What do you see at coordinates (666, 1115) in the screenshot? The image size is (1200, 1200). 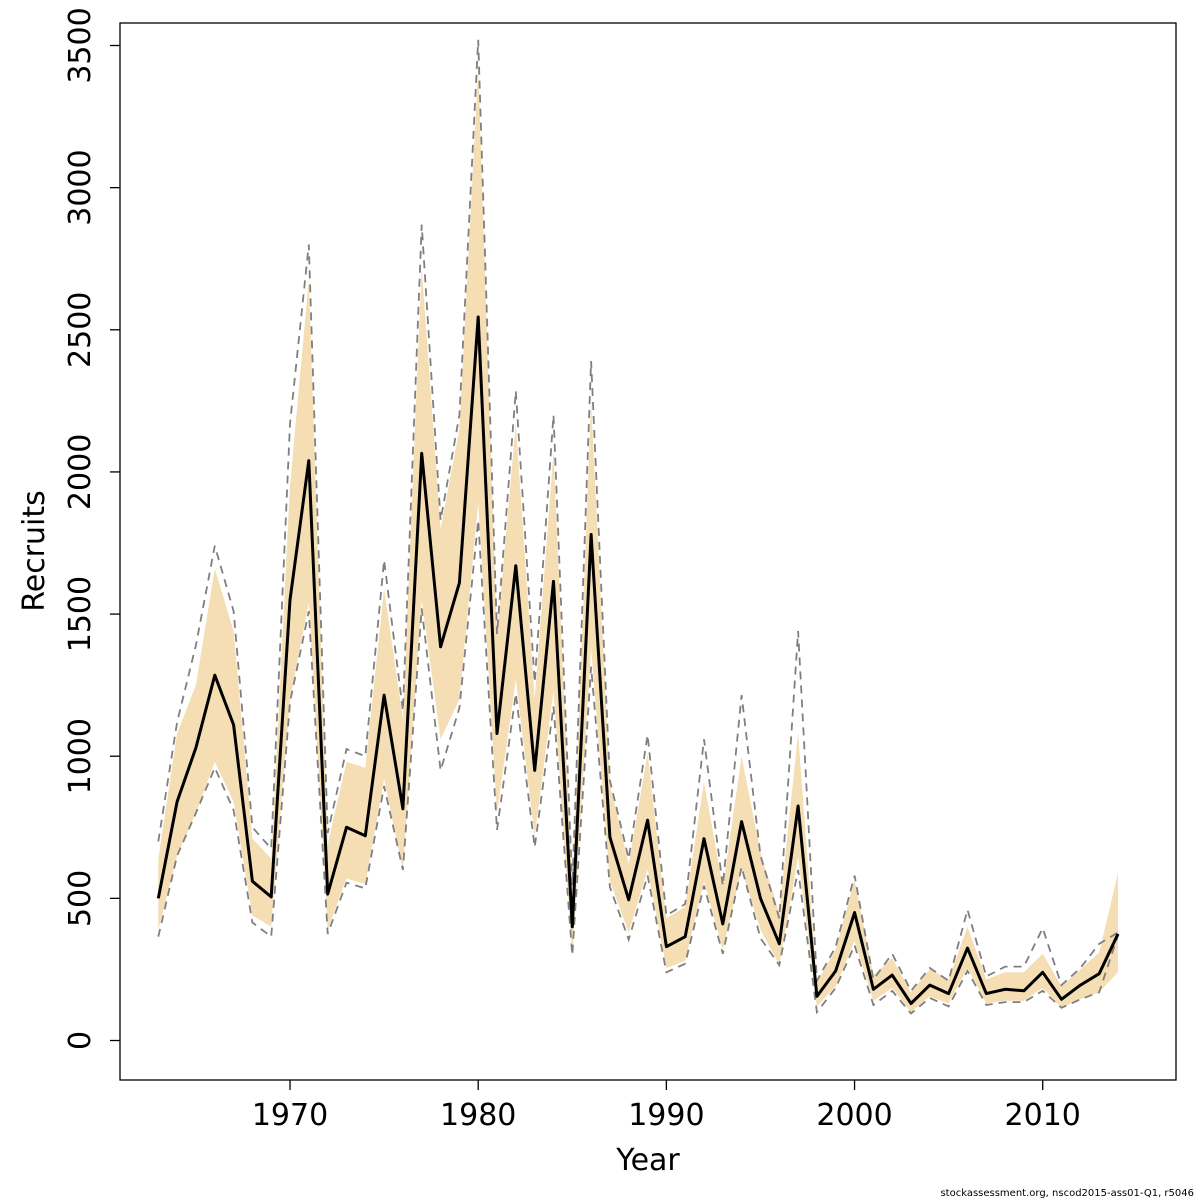 I see `x-tick-label: 1990` at bounding box center [666, 1115].